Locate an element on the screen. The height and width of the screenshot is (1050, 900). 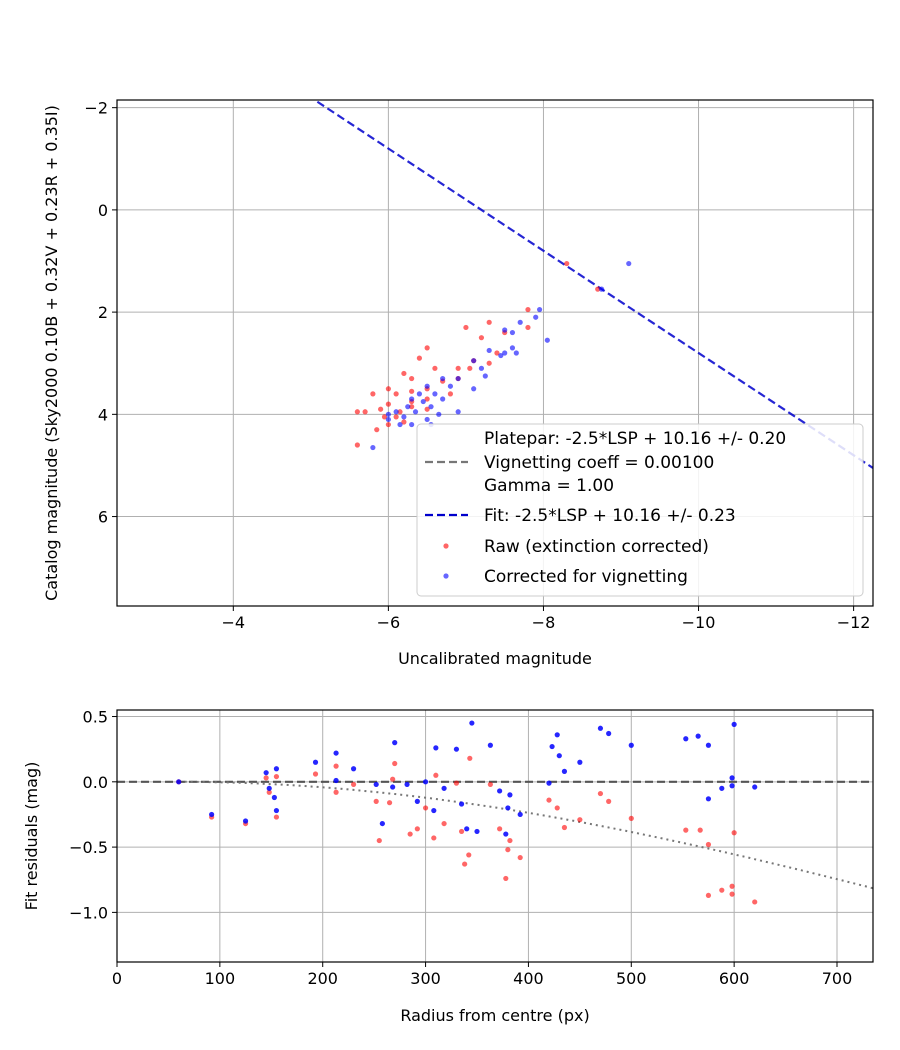
legend-corrected-text: Corrected for vignetting is located at coordinates (586, 577).